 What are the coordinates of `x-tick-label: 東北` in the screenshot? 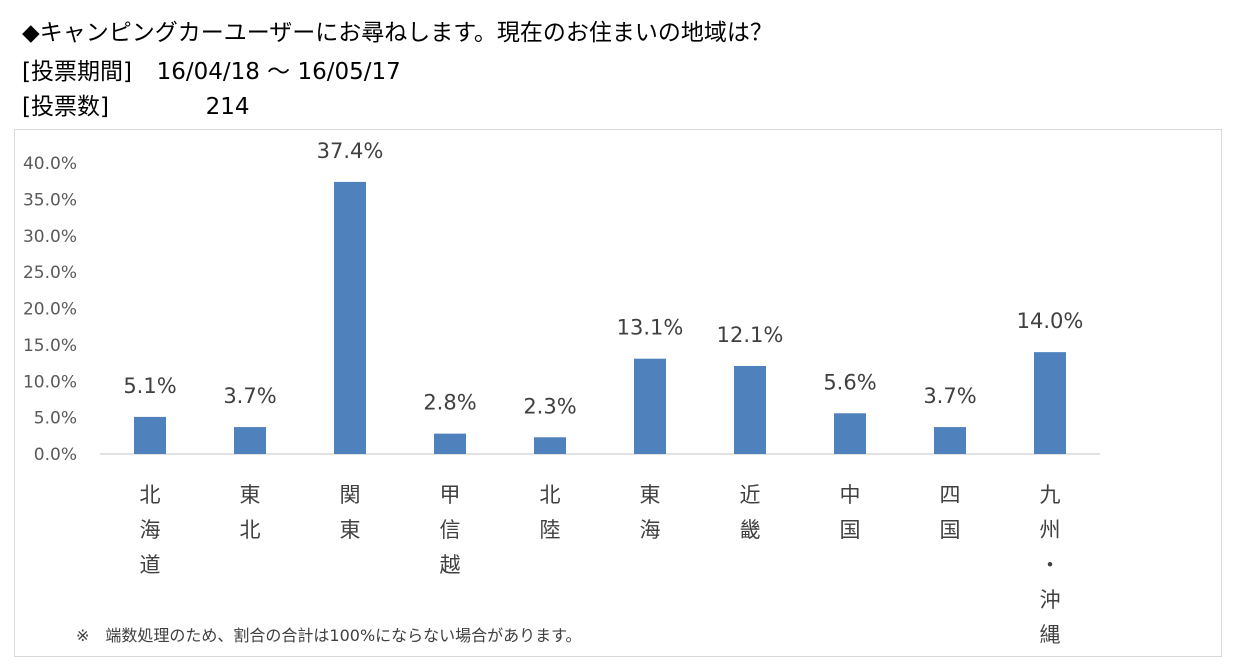 It's located at (250, 512).